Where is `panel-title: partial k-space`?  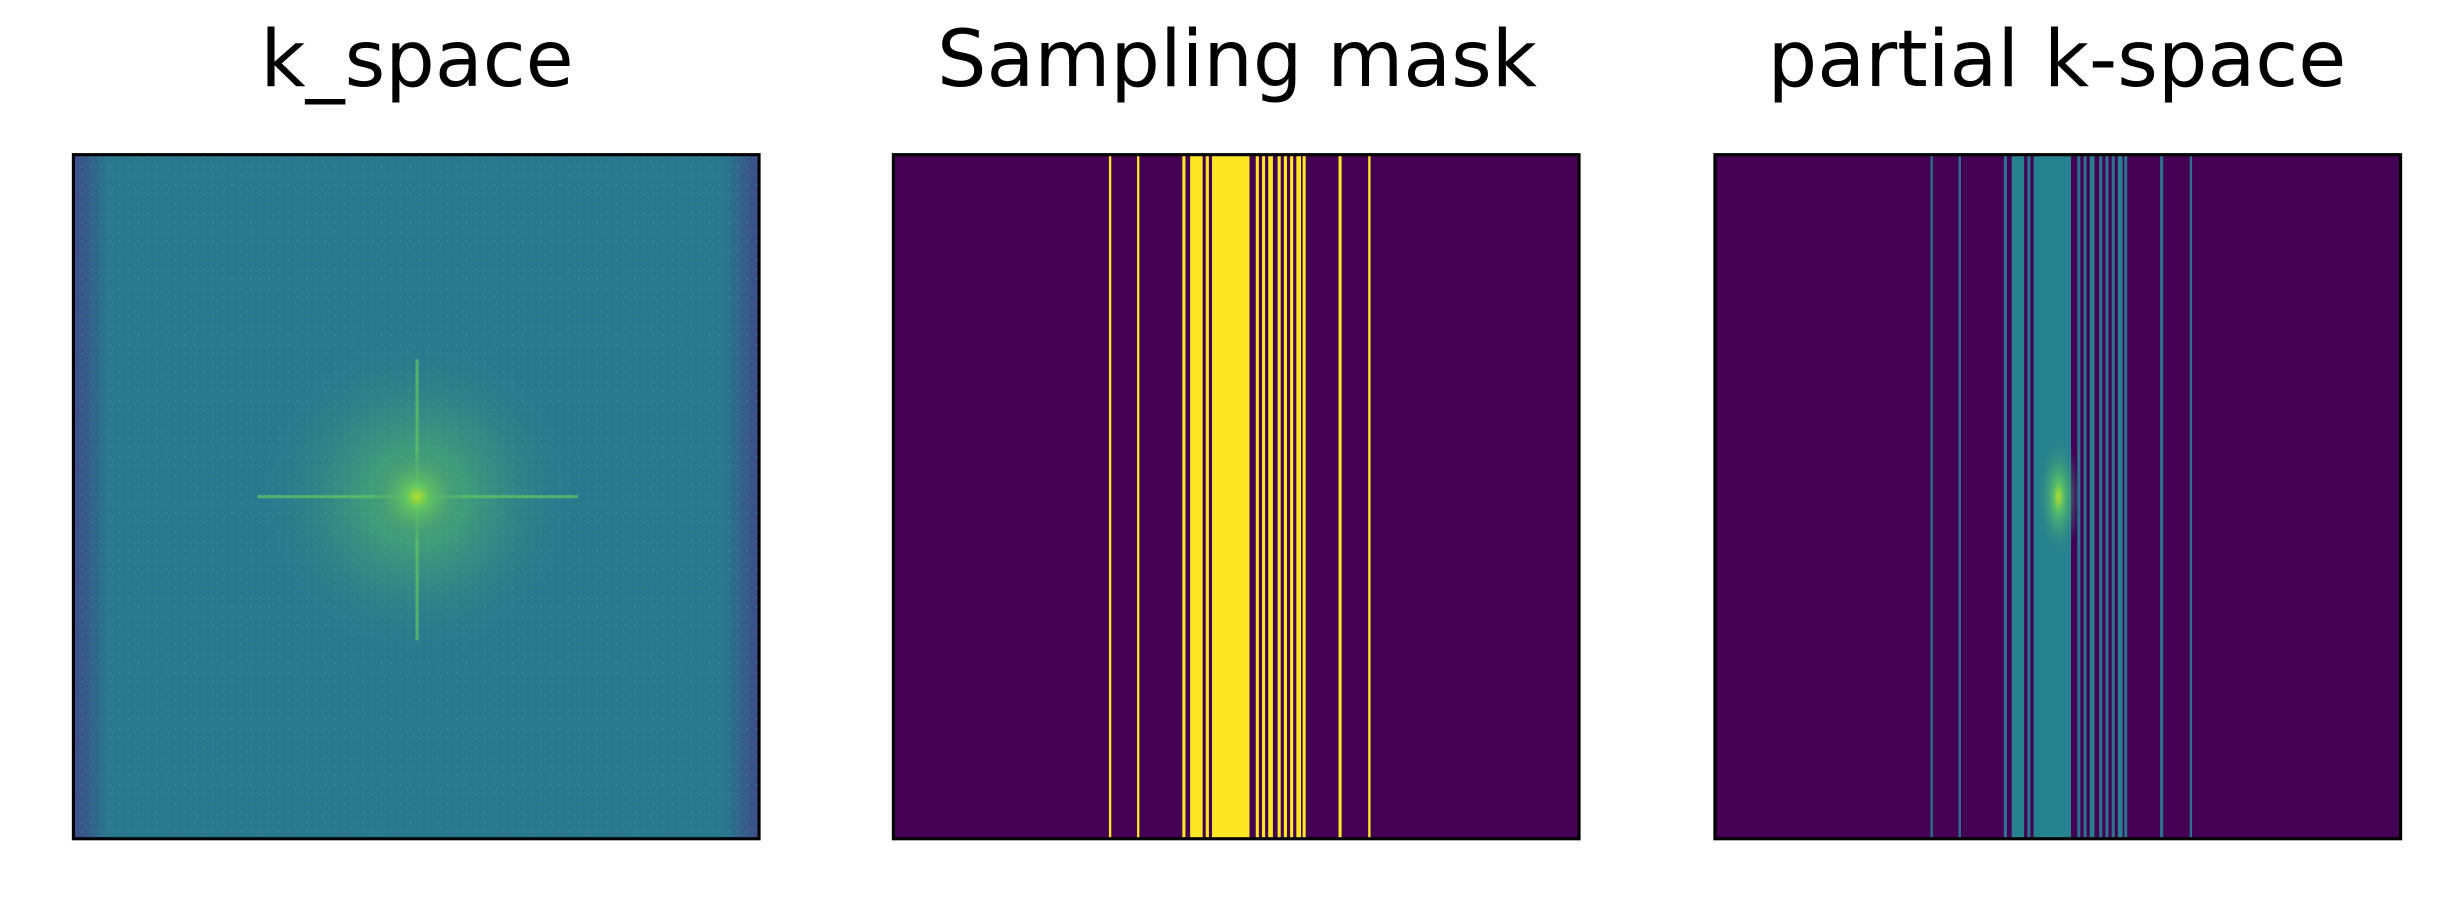 panel-title: partial k-space is located at coordinates (2057, 60).